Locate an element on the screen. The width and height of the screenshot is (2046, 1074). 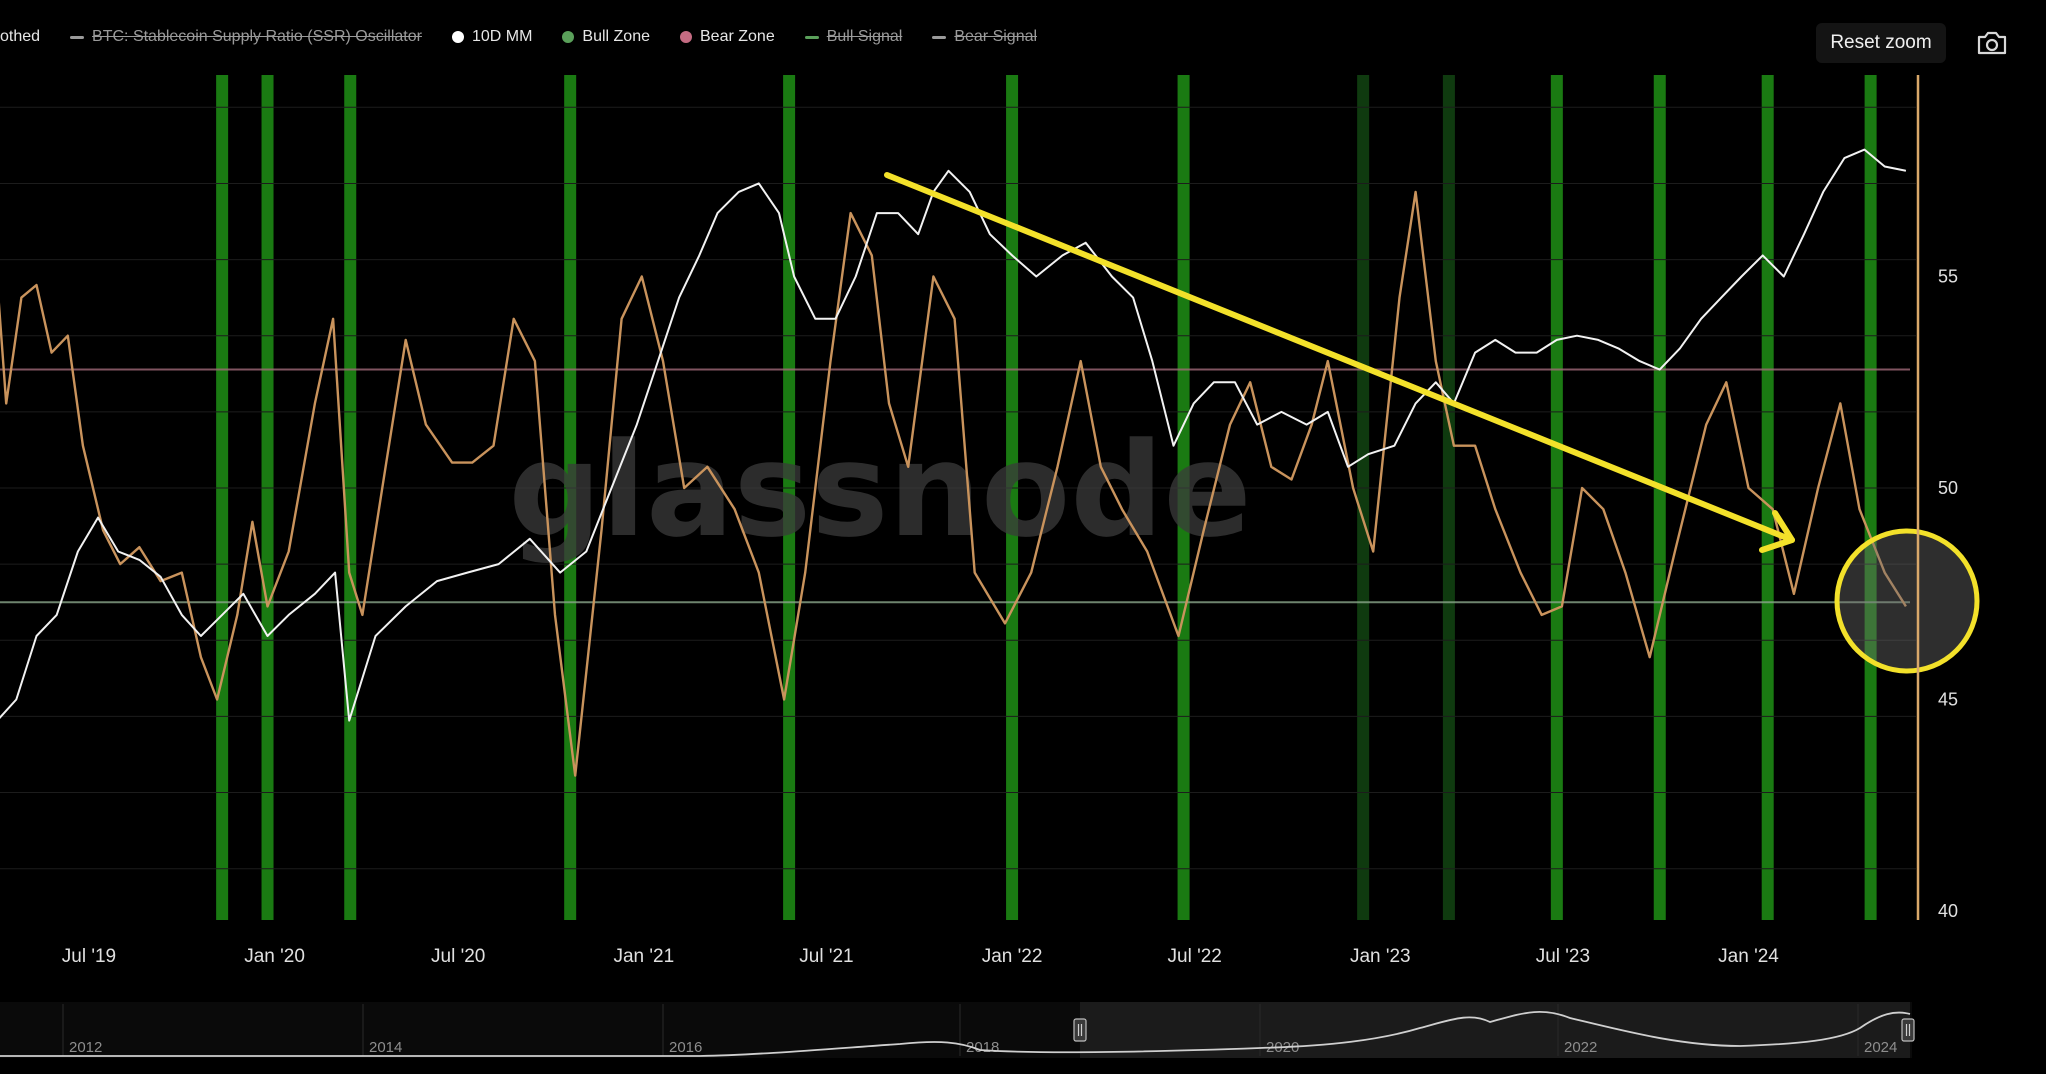
legend-label: othed is located at coordinates (20, 36).